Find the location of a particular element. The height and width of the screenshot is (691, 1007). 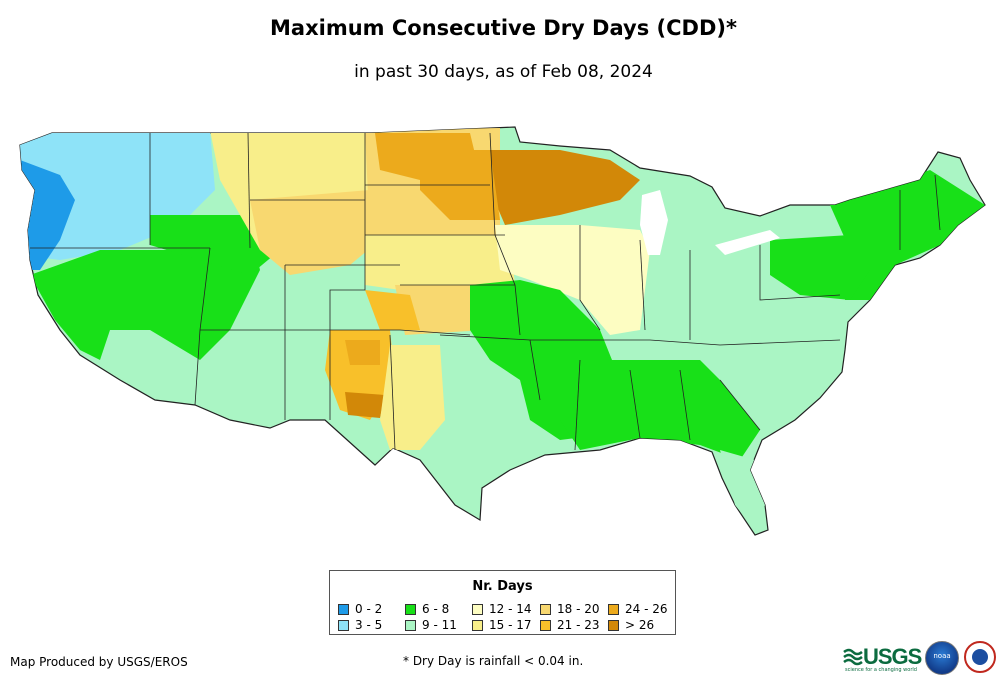

legend-item-3-5: 3 - 5 is located at coordinates (360, 625).